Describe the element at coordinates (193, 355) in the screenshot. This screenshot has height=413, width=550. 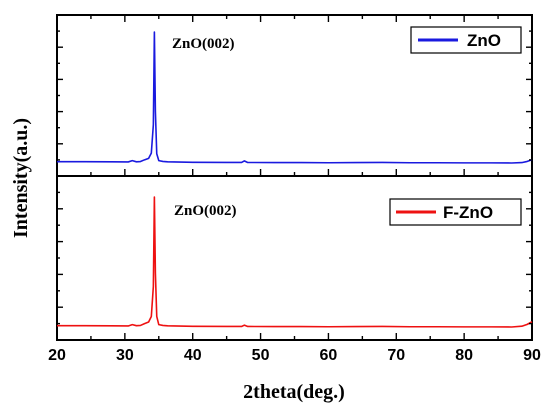
I see `x-tick-label: 40` at that location.